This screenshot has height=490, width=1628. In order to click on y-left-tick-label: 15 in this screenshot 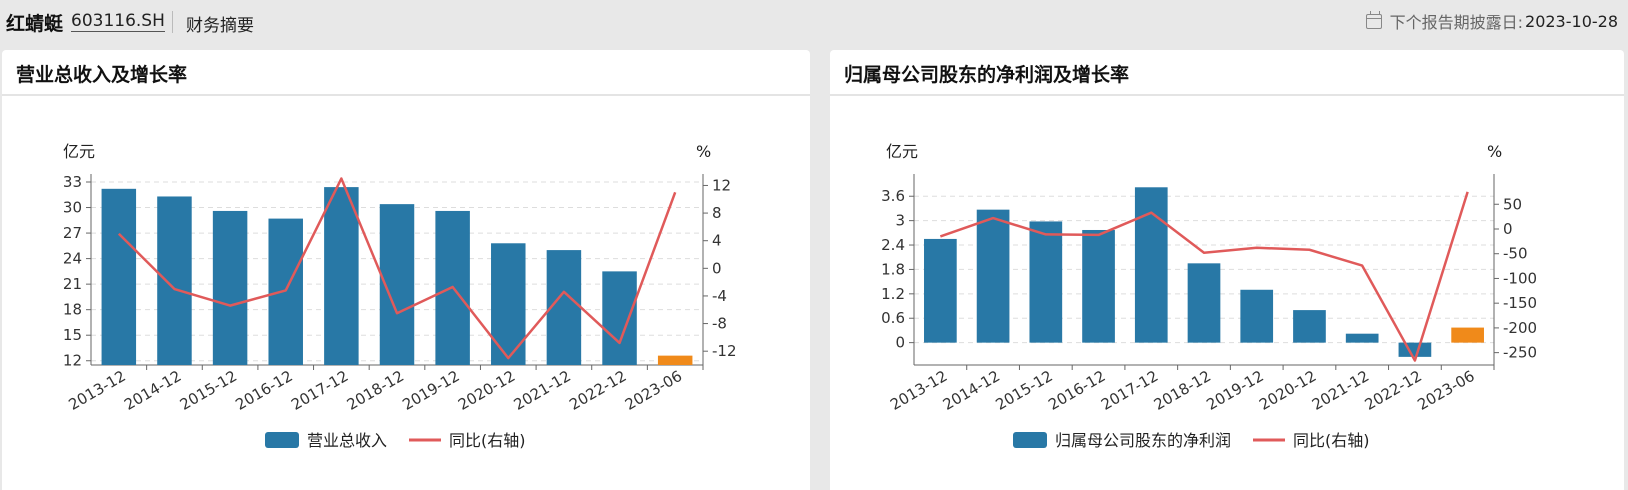, I will do `click(72, 335)`.